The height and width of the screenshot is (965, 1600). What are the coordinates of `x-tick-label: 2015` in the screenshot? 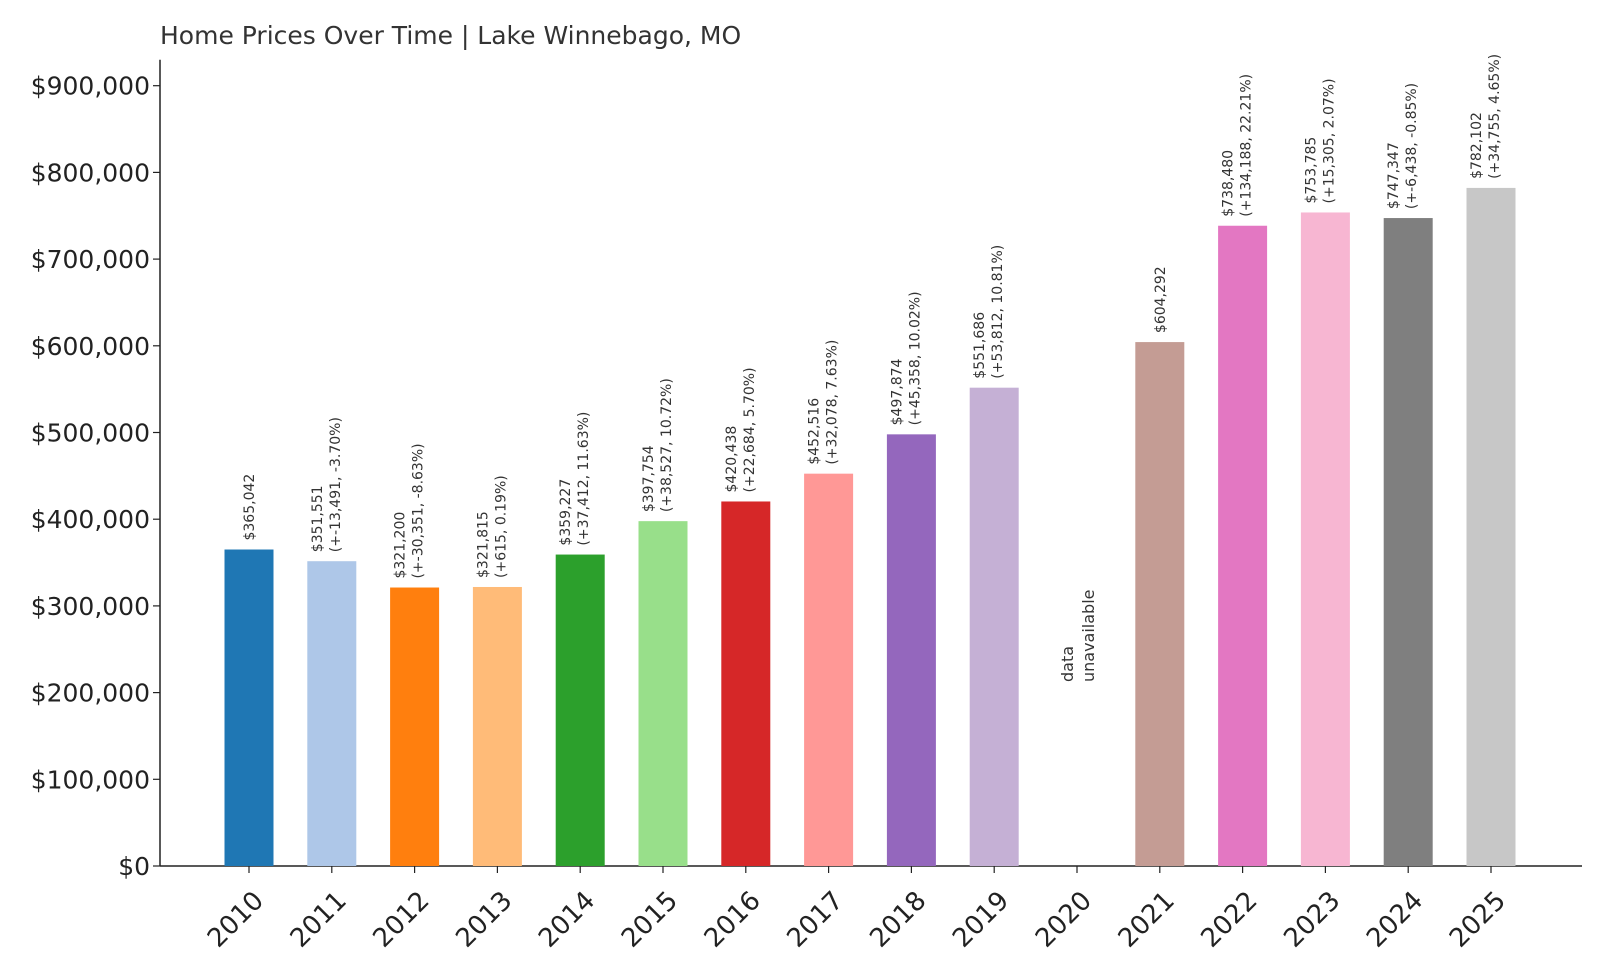 It's located at (650, 920).